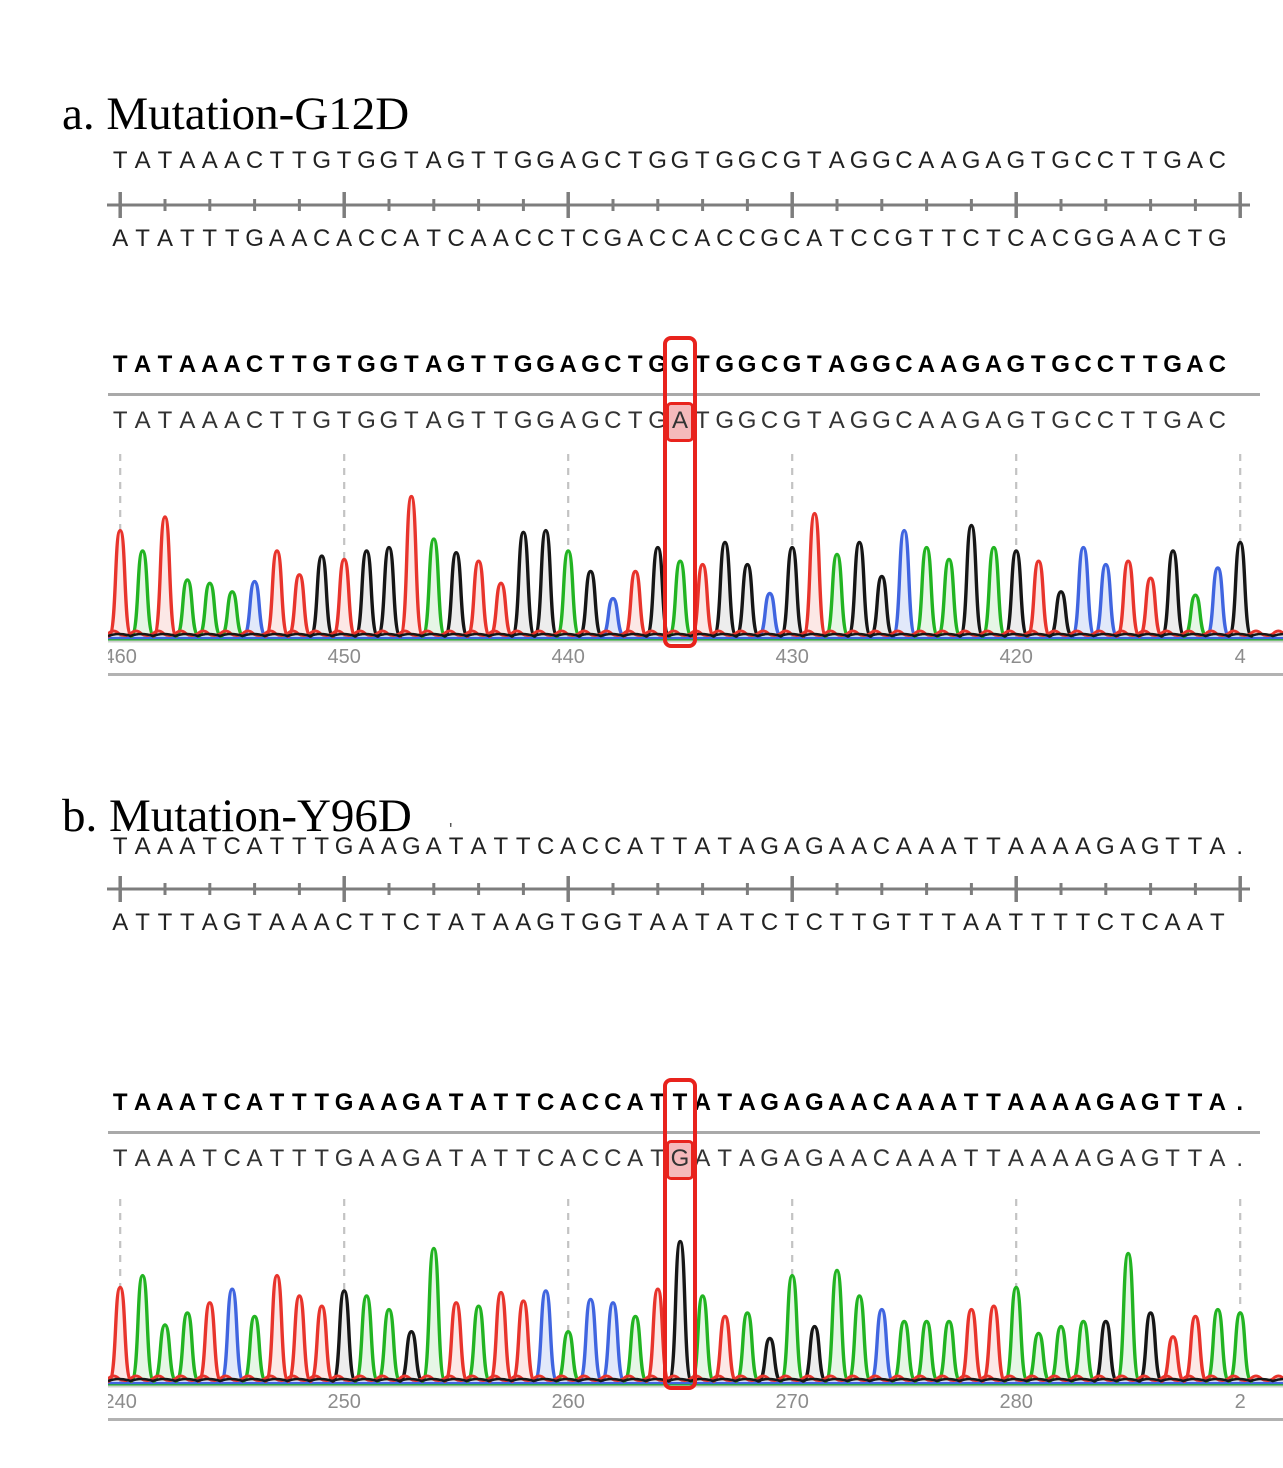 The image size is (1283, 1468). What do you see at coordinates (695, 563) in the screenshot?
I see `chromatogram: 460 450 440 430 420 4` at bounding box center [695, 563].